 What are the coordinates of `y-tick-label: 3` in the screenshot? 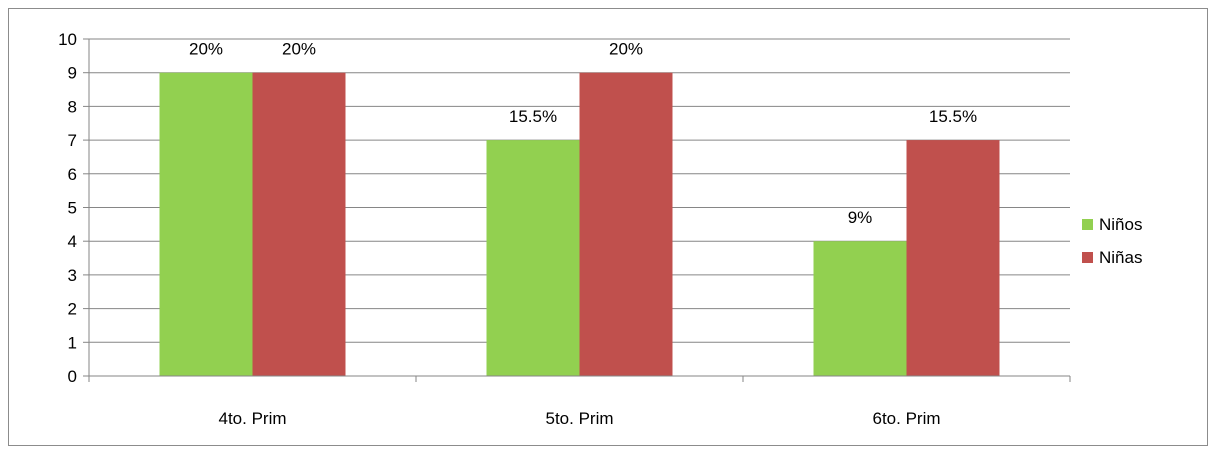 It's located at (72, 275).